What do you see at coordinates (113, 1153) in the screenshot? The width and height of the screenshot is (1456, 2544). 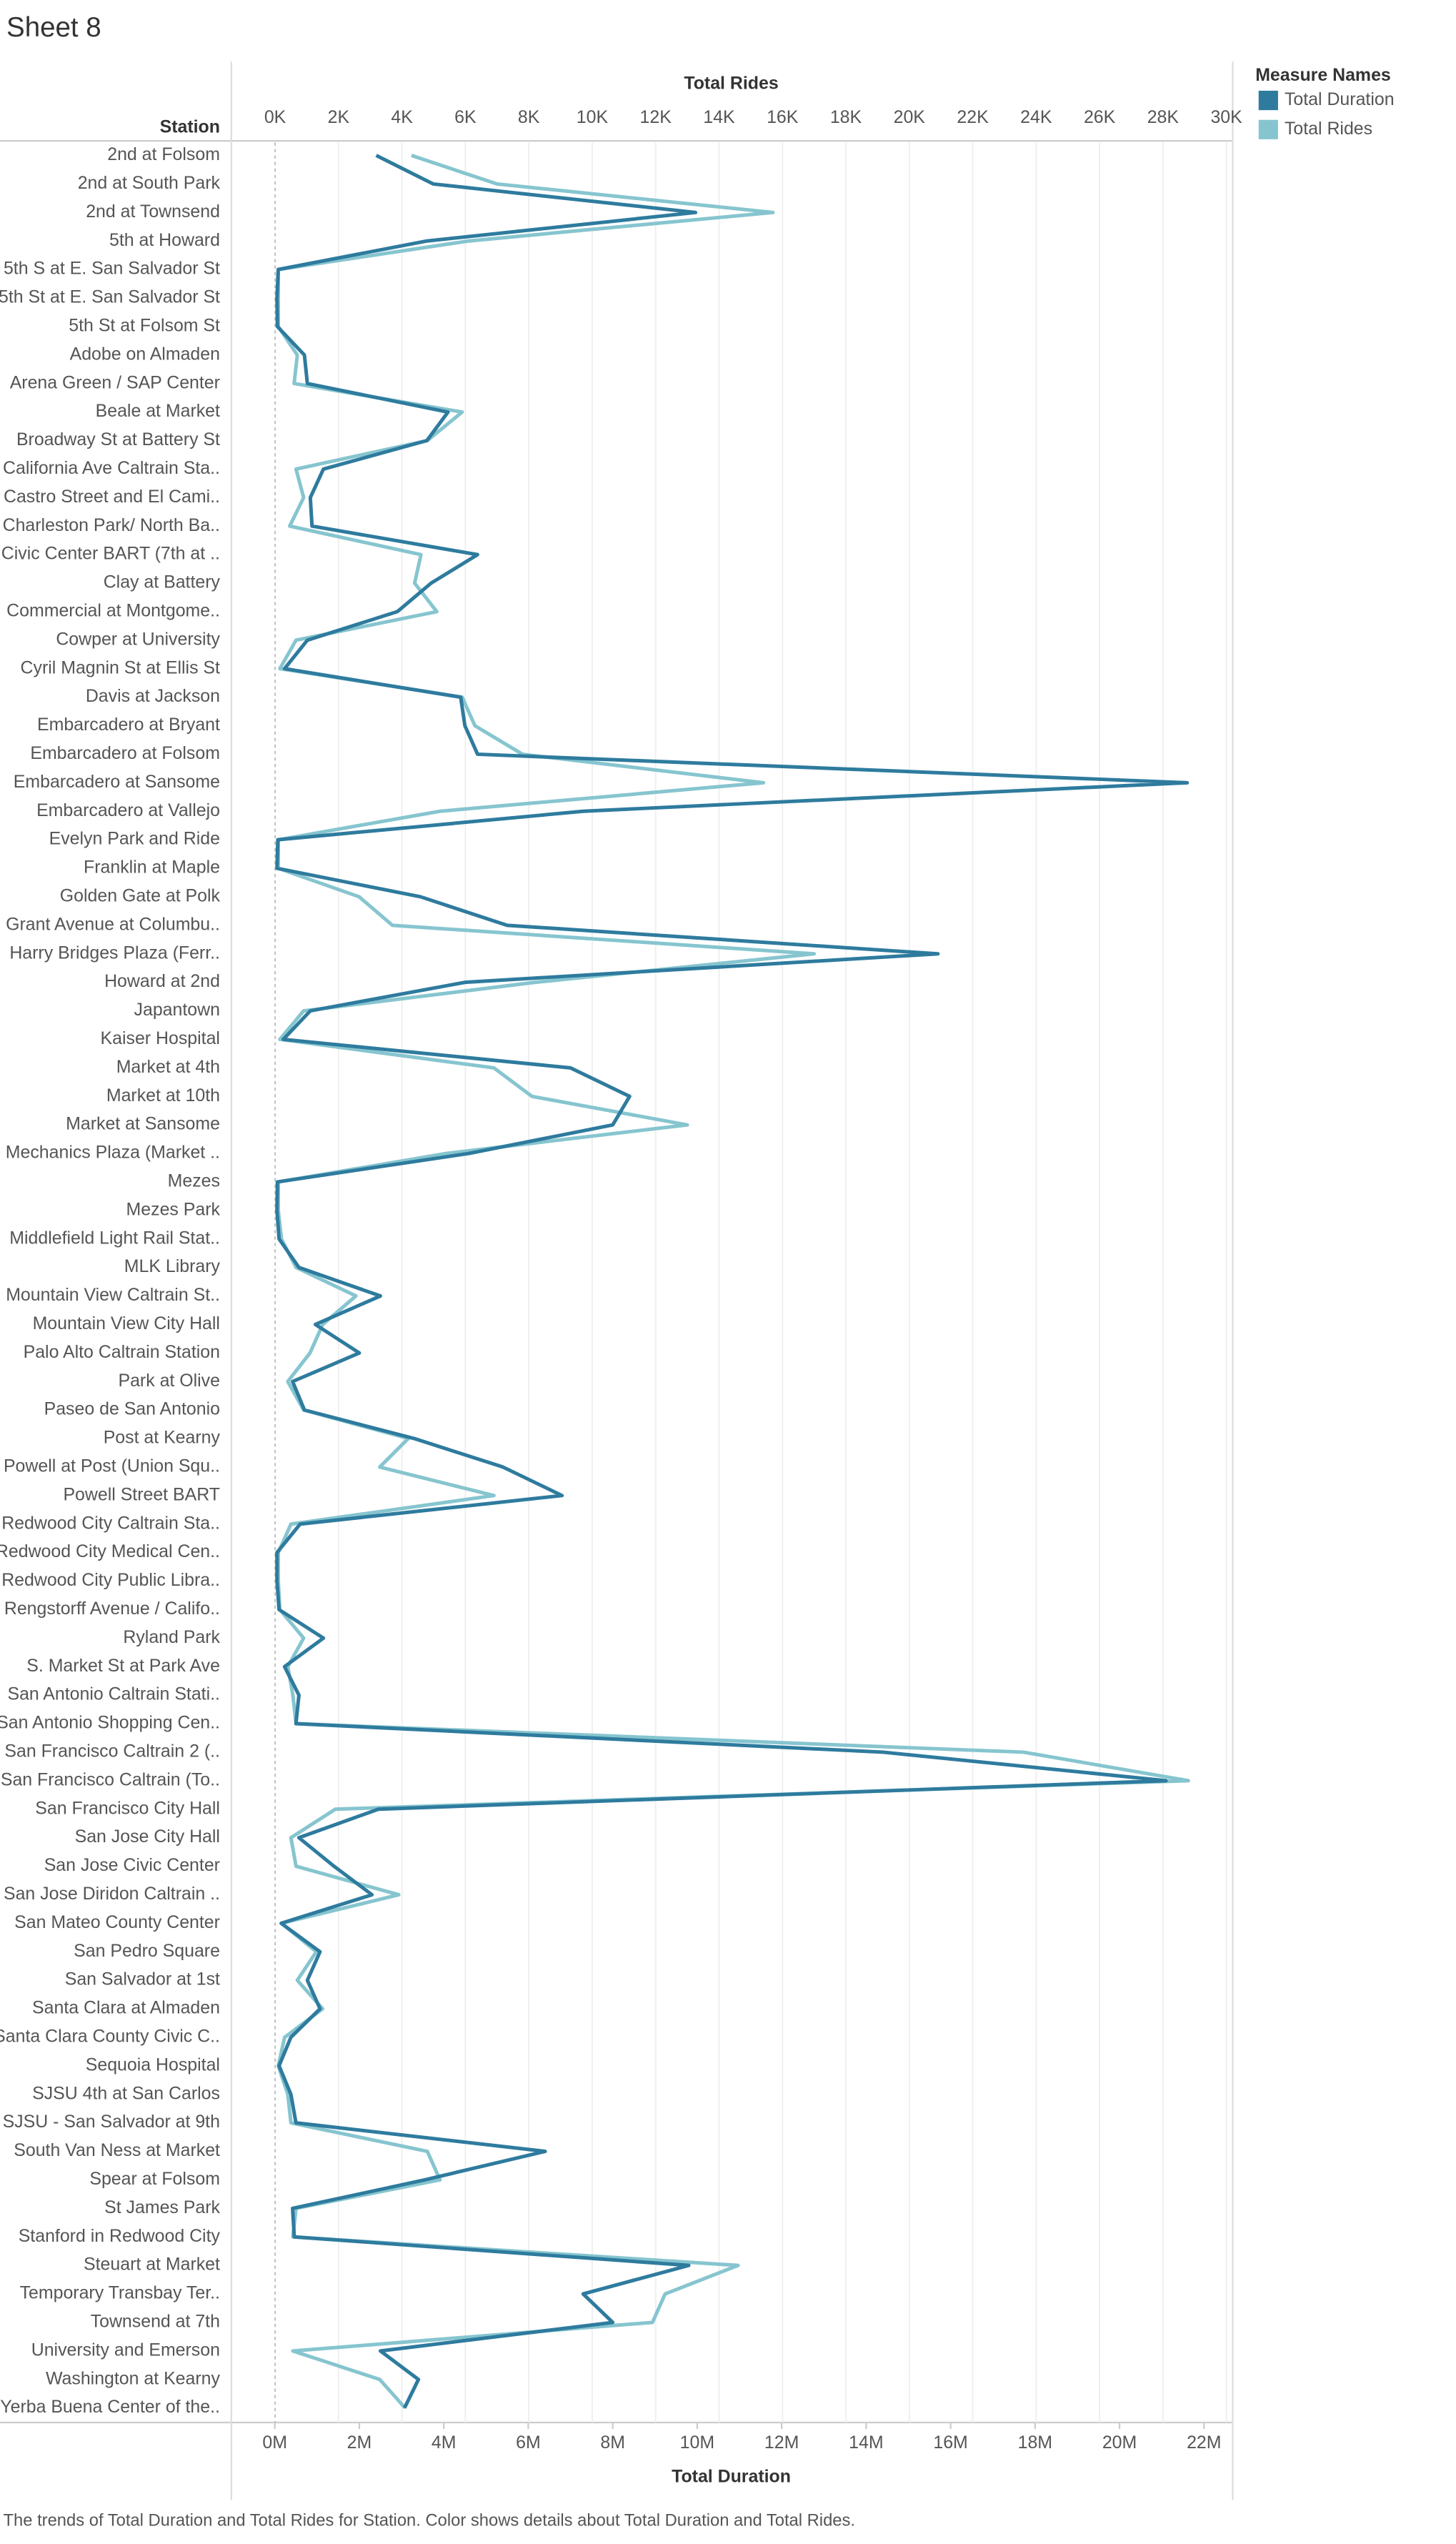 I see `row-label: Mechanics Plaza (Market ..` at bounding box center [113, 1153].